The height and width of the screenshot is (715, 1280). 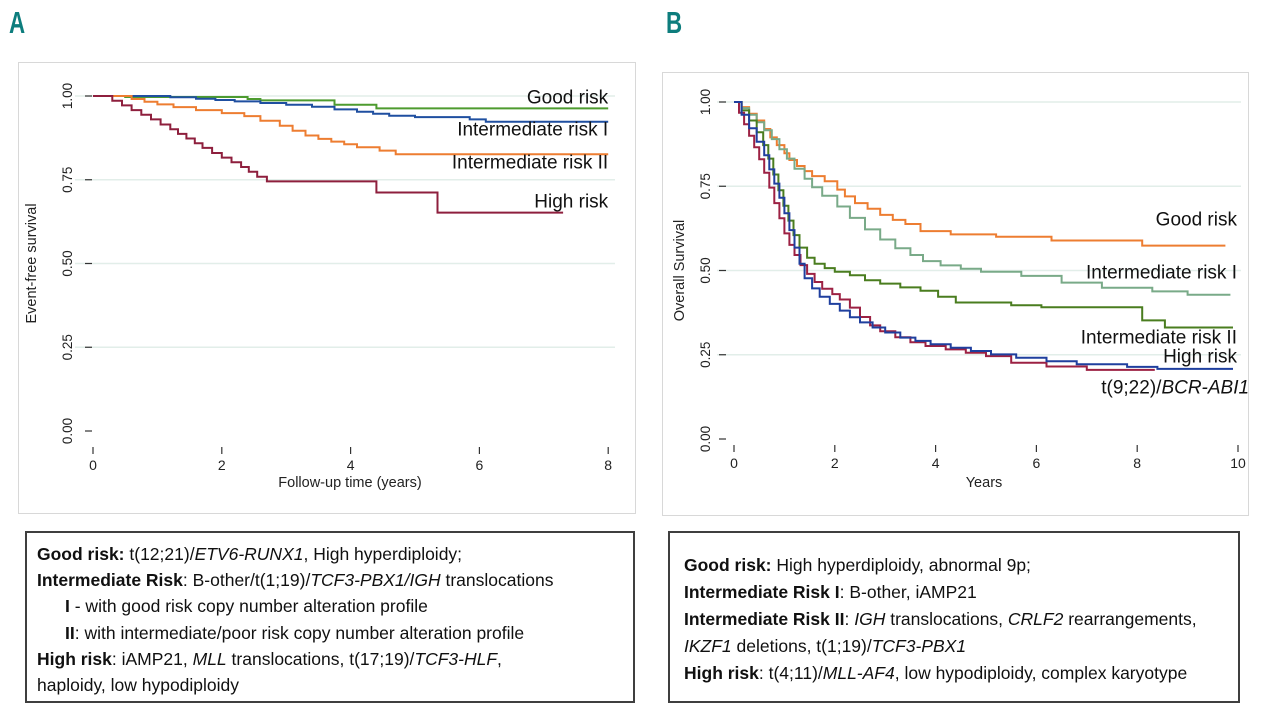 What do you see at coordinates (946, 619) in the screenshot?
I see `legend-text-run: translocations,` at bounding box center [946, 619].